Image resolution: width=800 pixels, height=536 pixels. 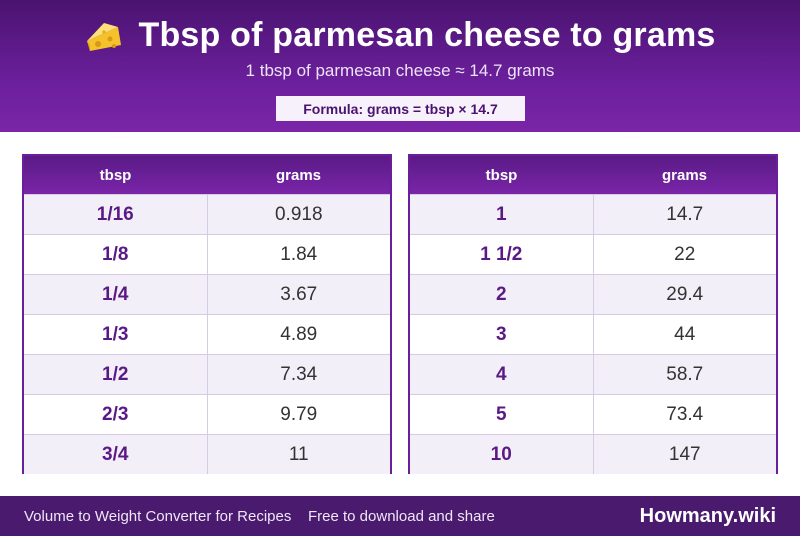 I want to click on tbsp-cell: 2, so click(x=502, y=294).